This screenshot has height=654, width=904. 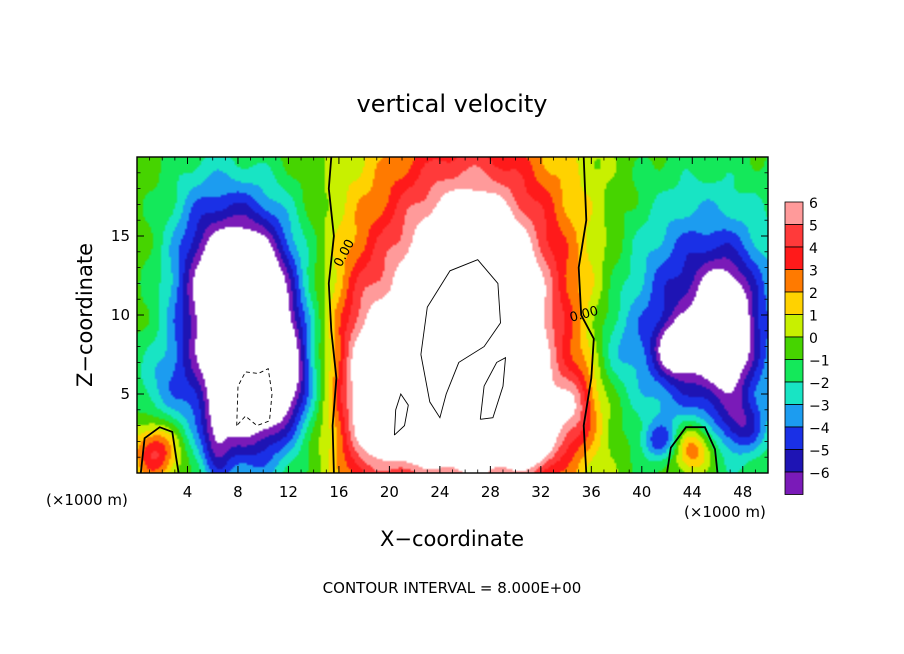 What do you see at coordinates (120, 236) in the screenshot?
I see `y-tick-label: 15` at bounding box center [120, 236].